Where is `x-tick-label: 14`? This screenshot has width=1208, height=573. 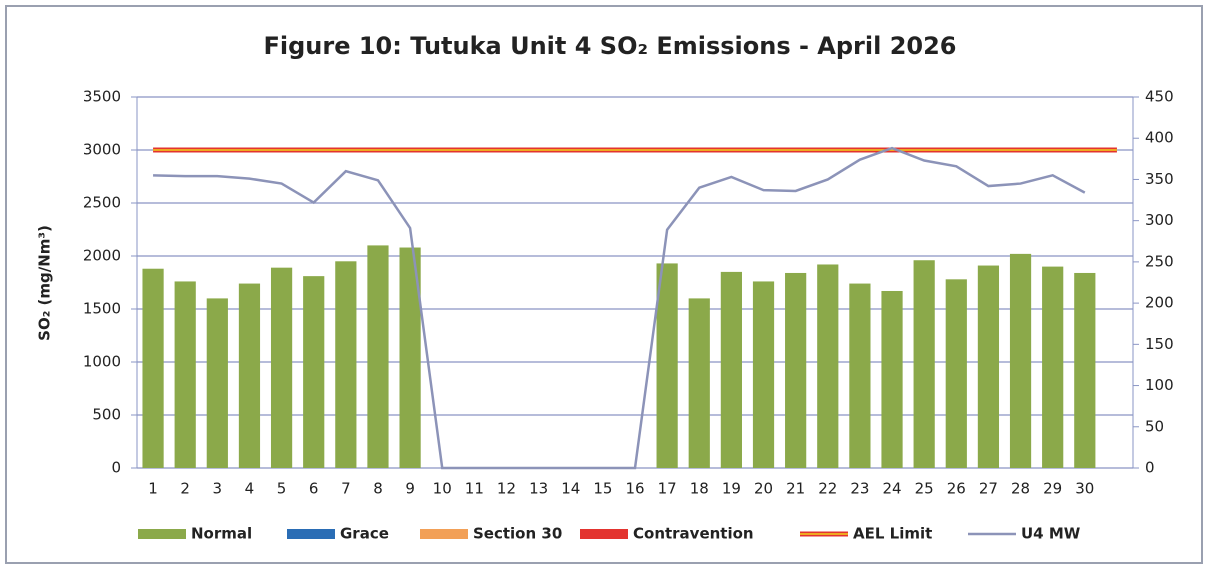
x-tick-label: 14 is located at coordinates (570, 489).